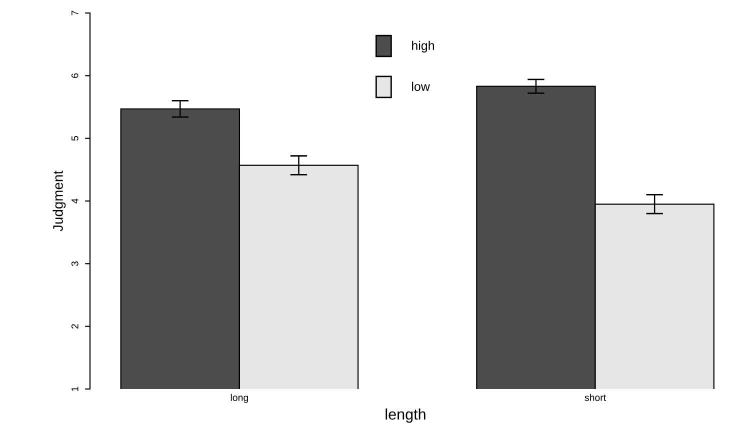 This screenshot has height=424, width=733. What do you see at coordinates (74, 75) in the screenshot?
I see `y-tick-label: 6` at bounding box center [74, 75].